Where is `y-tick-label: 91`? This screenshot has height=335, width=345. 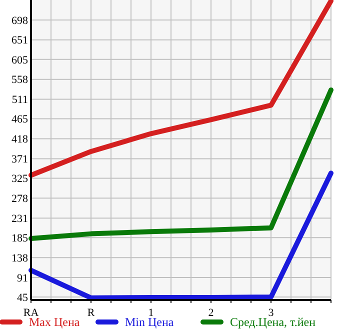
y-tick-label: 91 is located at coordinates (22, 278).